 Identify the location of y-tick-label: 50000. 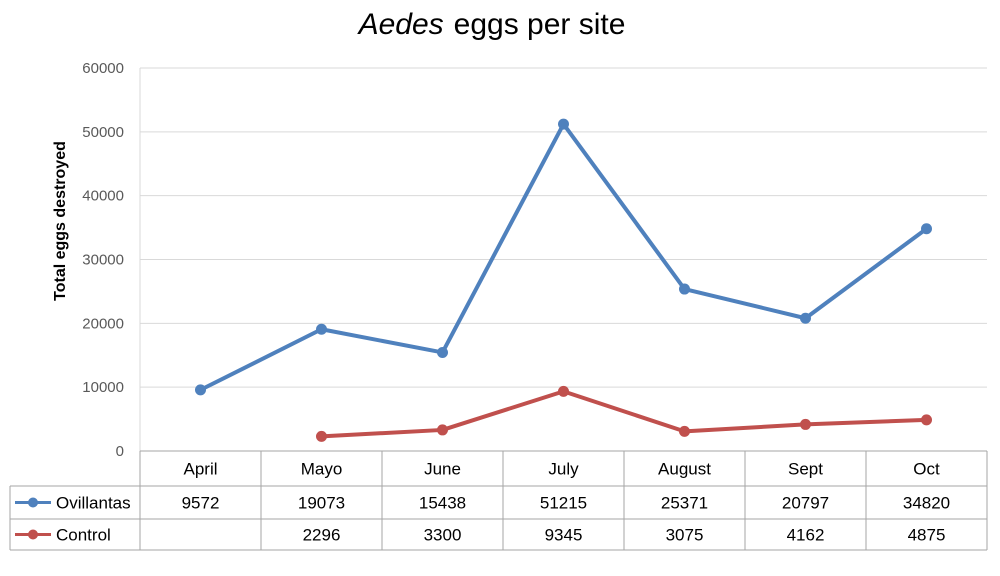
(103, 132).